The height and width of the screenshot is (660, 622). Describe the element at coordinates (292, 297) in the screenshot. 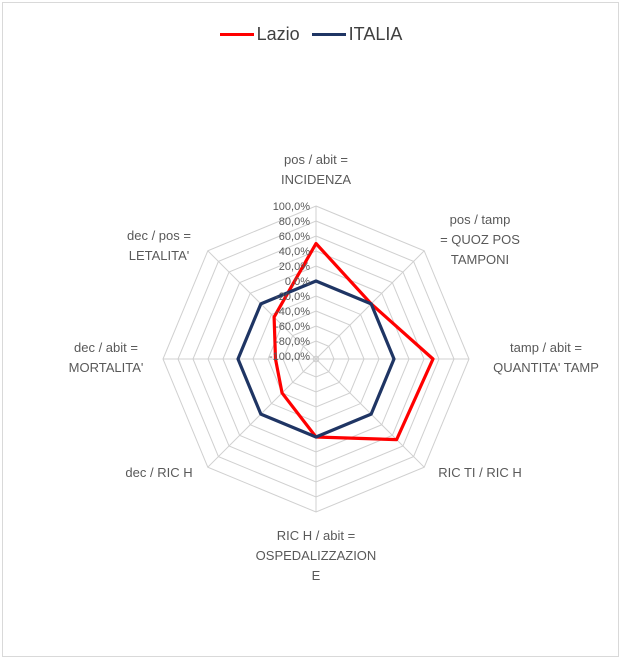

I see `tick-label: -20,0%` at that location.